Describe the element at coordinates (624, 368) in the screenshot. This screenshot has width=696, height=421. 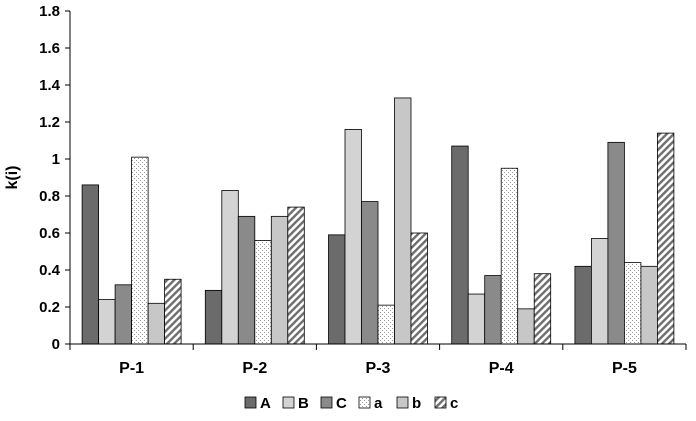
I see `x-category-label: P-5` at that location.